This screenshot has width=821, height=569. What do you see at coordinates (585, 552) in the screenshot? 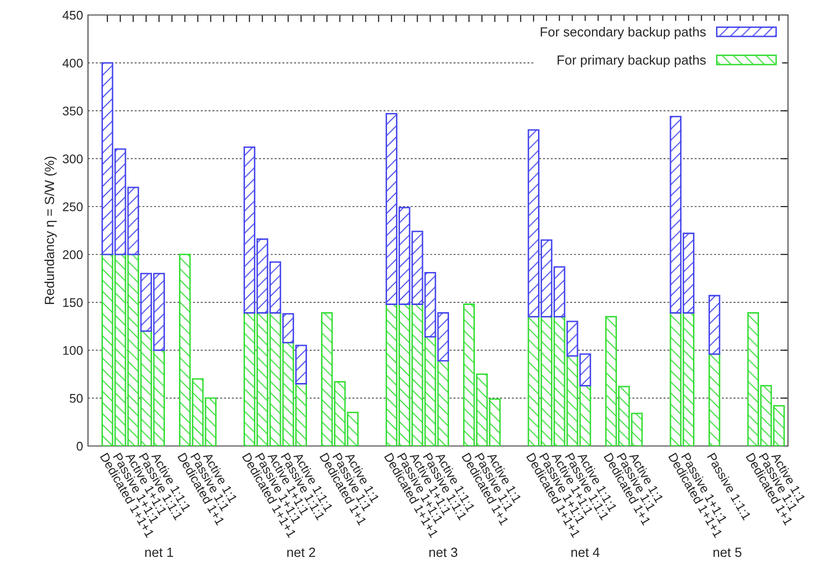
I see `text: net 4` at bounding box center [585, 552].